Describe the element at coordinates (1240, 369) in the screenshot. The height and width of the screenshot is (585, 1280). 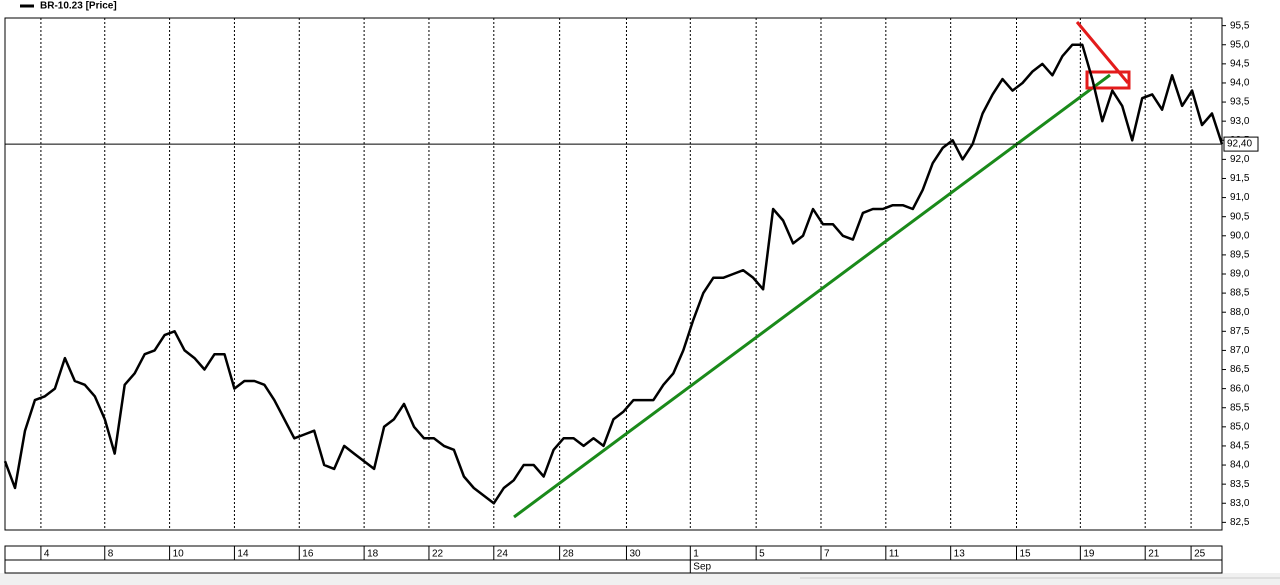
I see `y-tick-label: 86,5` at that location.